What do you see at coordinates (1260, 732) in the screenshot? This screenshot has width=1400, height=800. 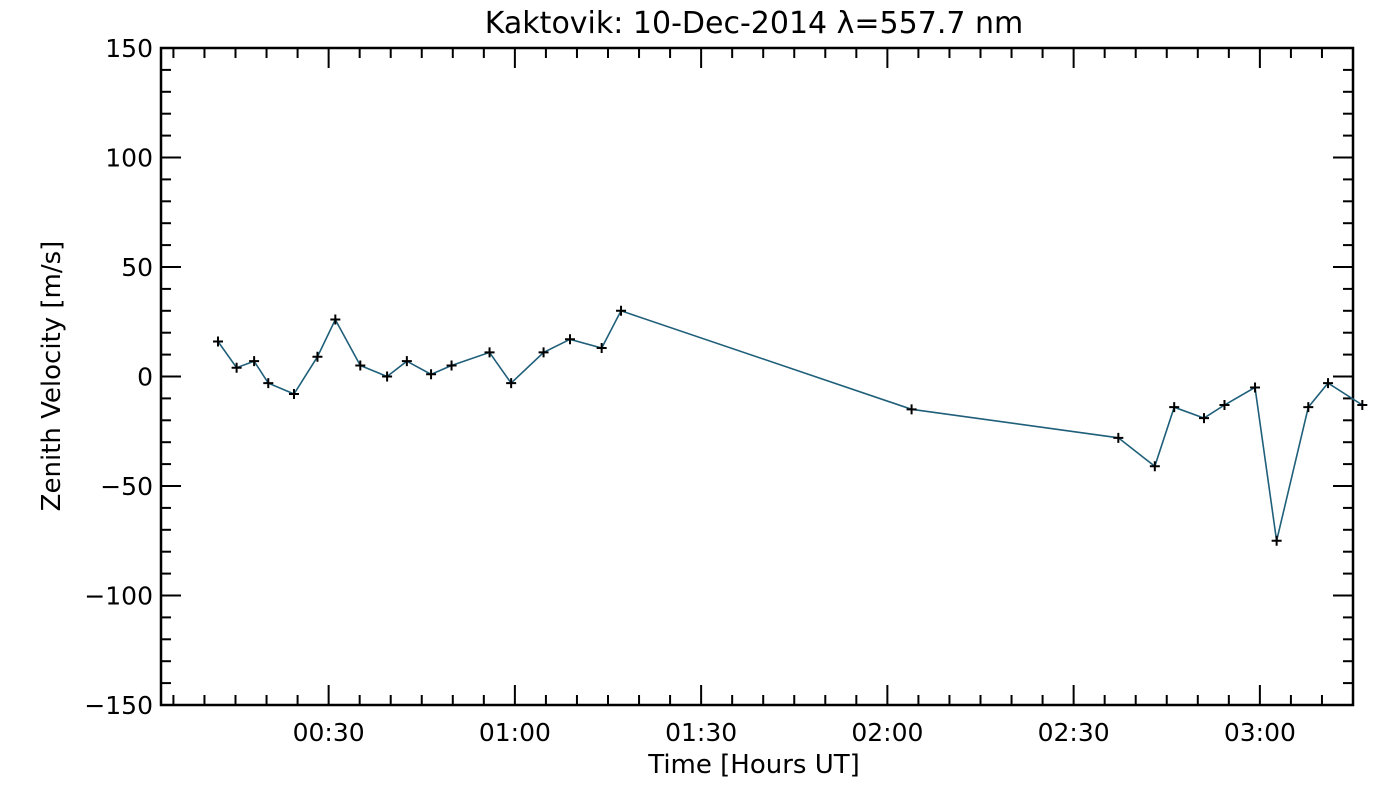 I see `x-tick-label: 03:00` at bounding box center [1260, 732].